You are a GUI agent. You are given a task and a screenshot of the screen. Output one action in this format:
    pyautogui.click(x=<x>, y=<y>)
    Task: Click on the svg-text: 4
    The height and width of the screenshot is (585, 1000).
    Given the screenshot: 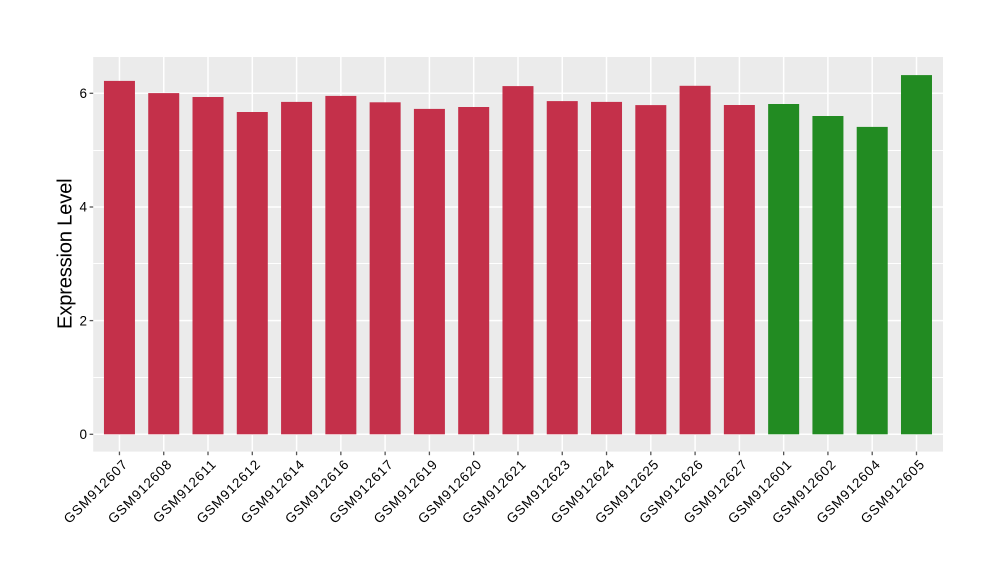 What is the action you would take?
    pyautogui.click(x=83, y=207)
    